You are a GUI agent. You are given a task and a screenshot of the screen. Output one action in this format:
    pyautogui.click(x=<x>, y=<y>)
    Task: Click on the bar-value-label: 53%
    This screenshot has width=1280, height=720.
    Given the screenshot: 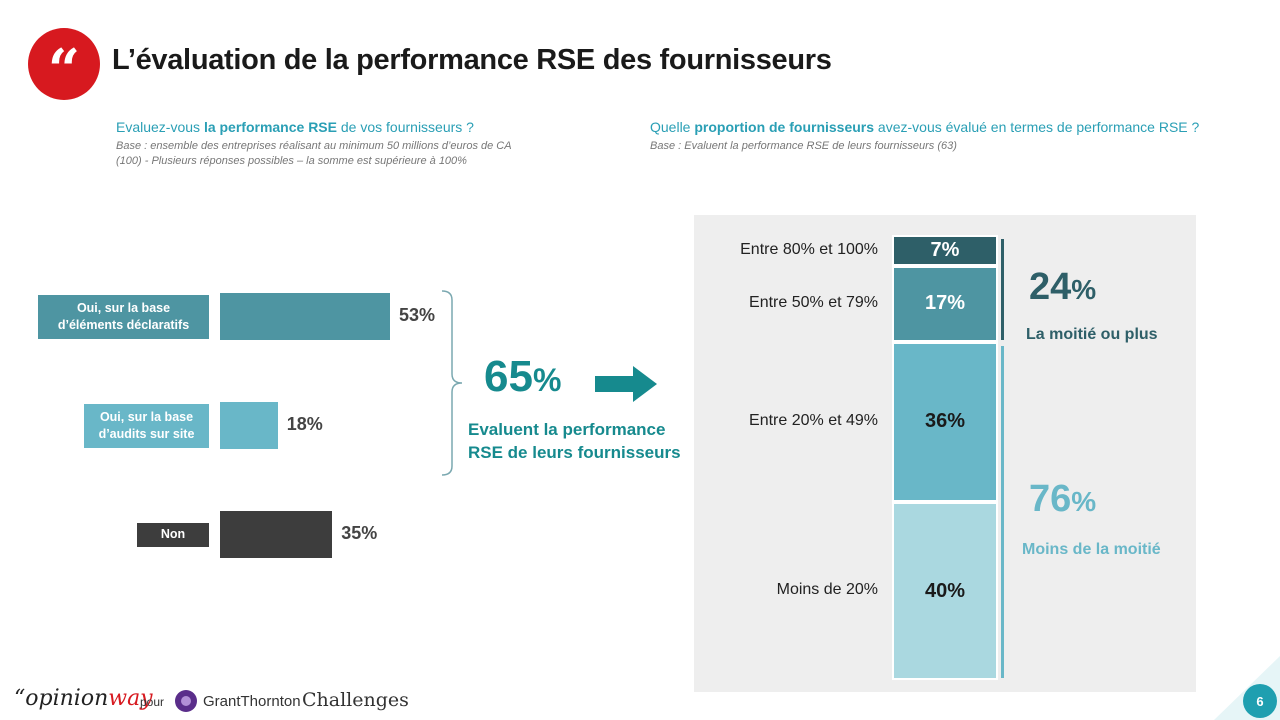 What is the action you would take?
    pyautogui.click(x=417, y=315)
    